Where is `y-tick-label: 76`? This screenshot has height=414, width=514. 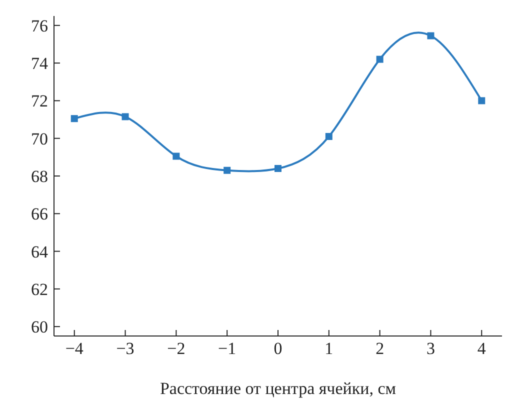
y-tick-label: 76 is located at coordinates (39, 26).